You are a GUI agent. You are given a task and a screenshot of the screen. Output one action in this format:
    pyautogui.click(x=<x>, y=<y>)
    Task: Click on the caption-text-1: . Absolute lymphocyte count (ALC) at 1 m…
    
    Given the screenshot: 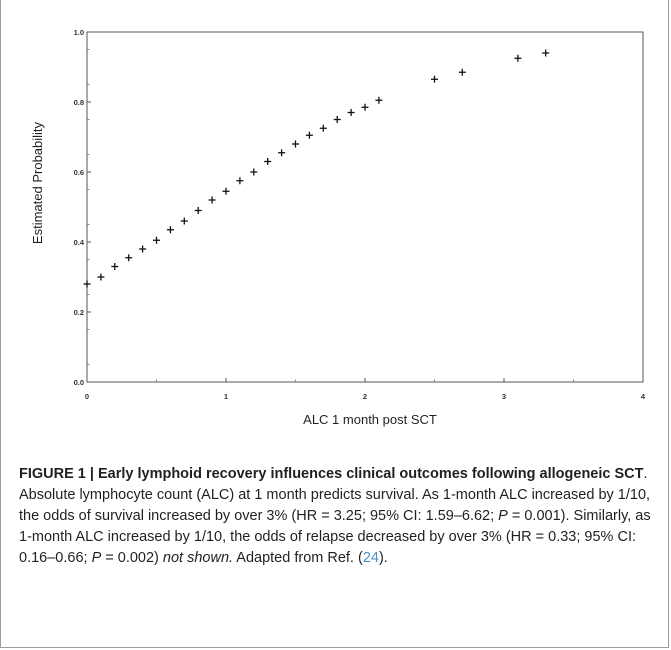 What is the action you would take?
    pyautogui.click(x=335, y=495)
    